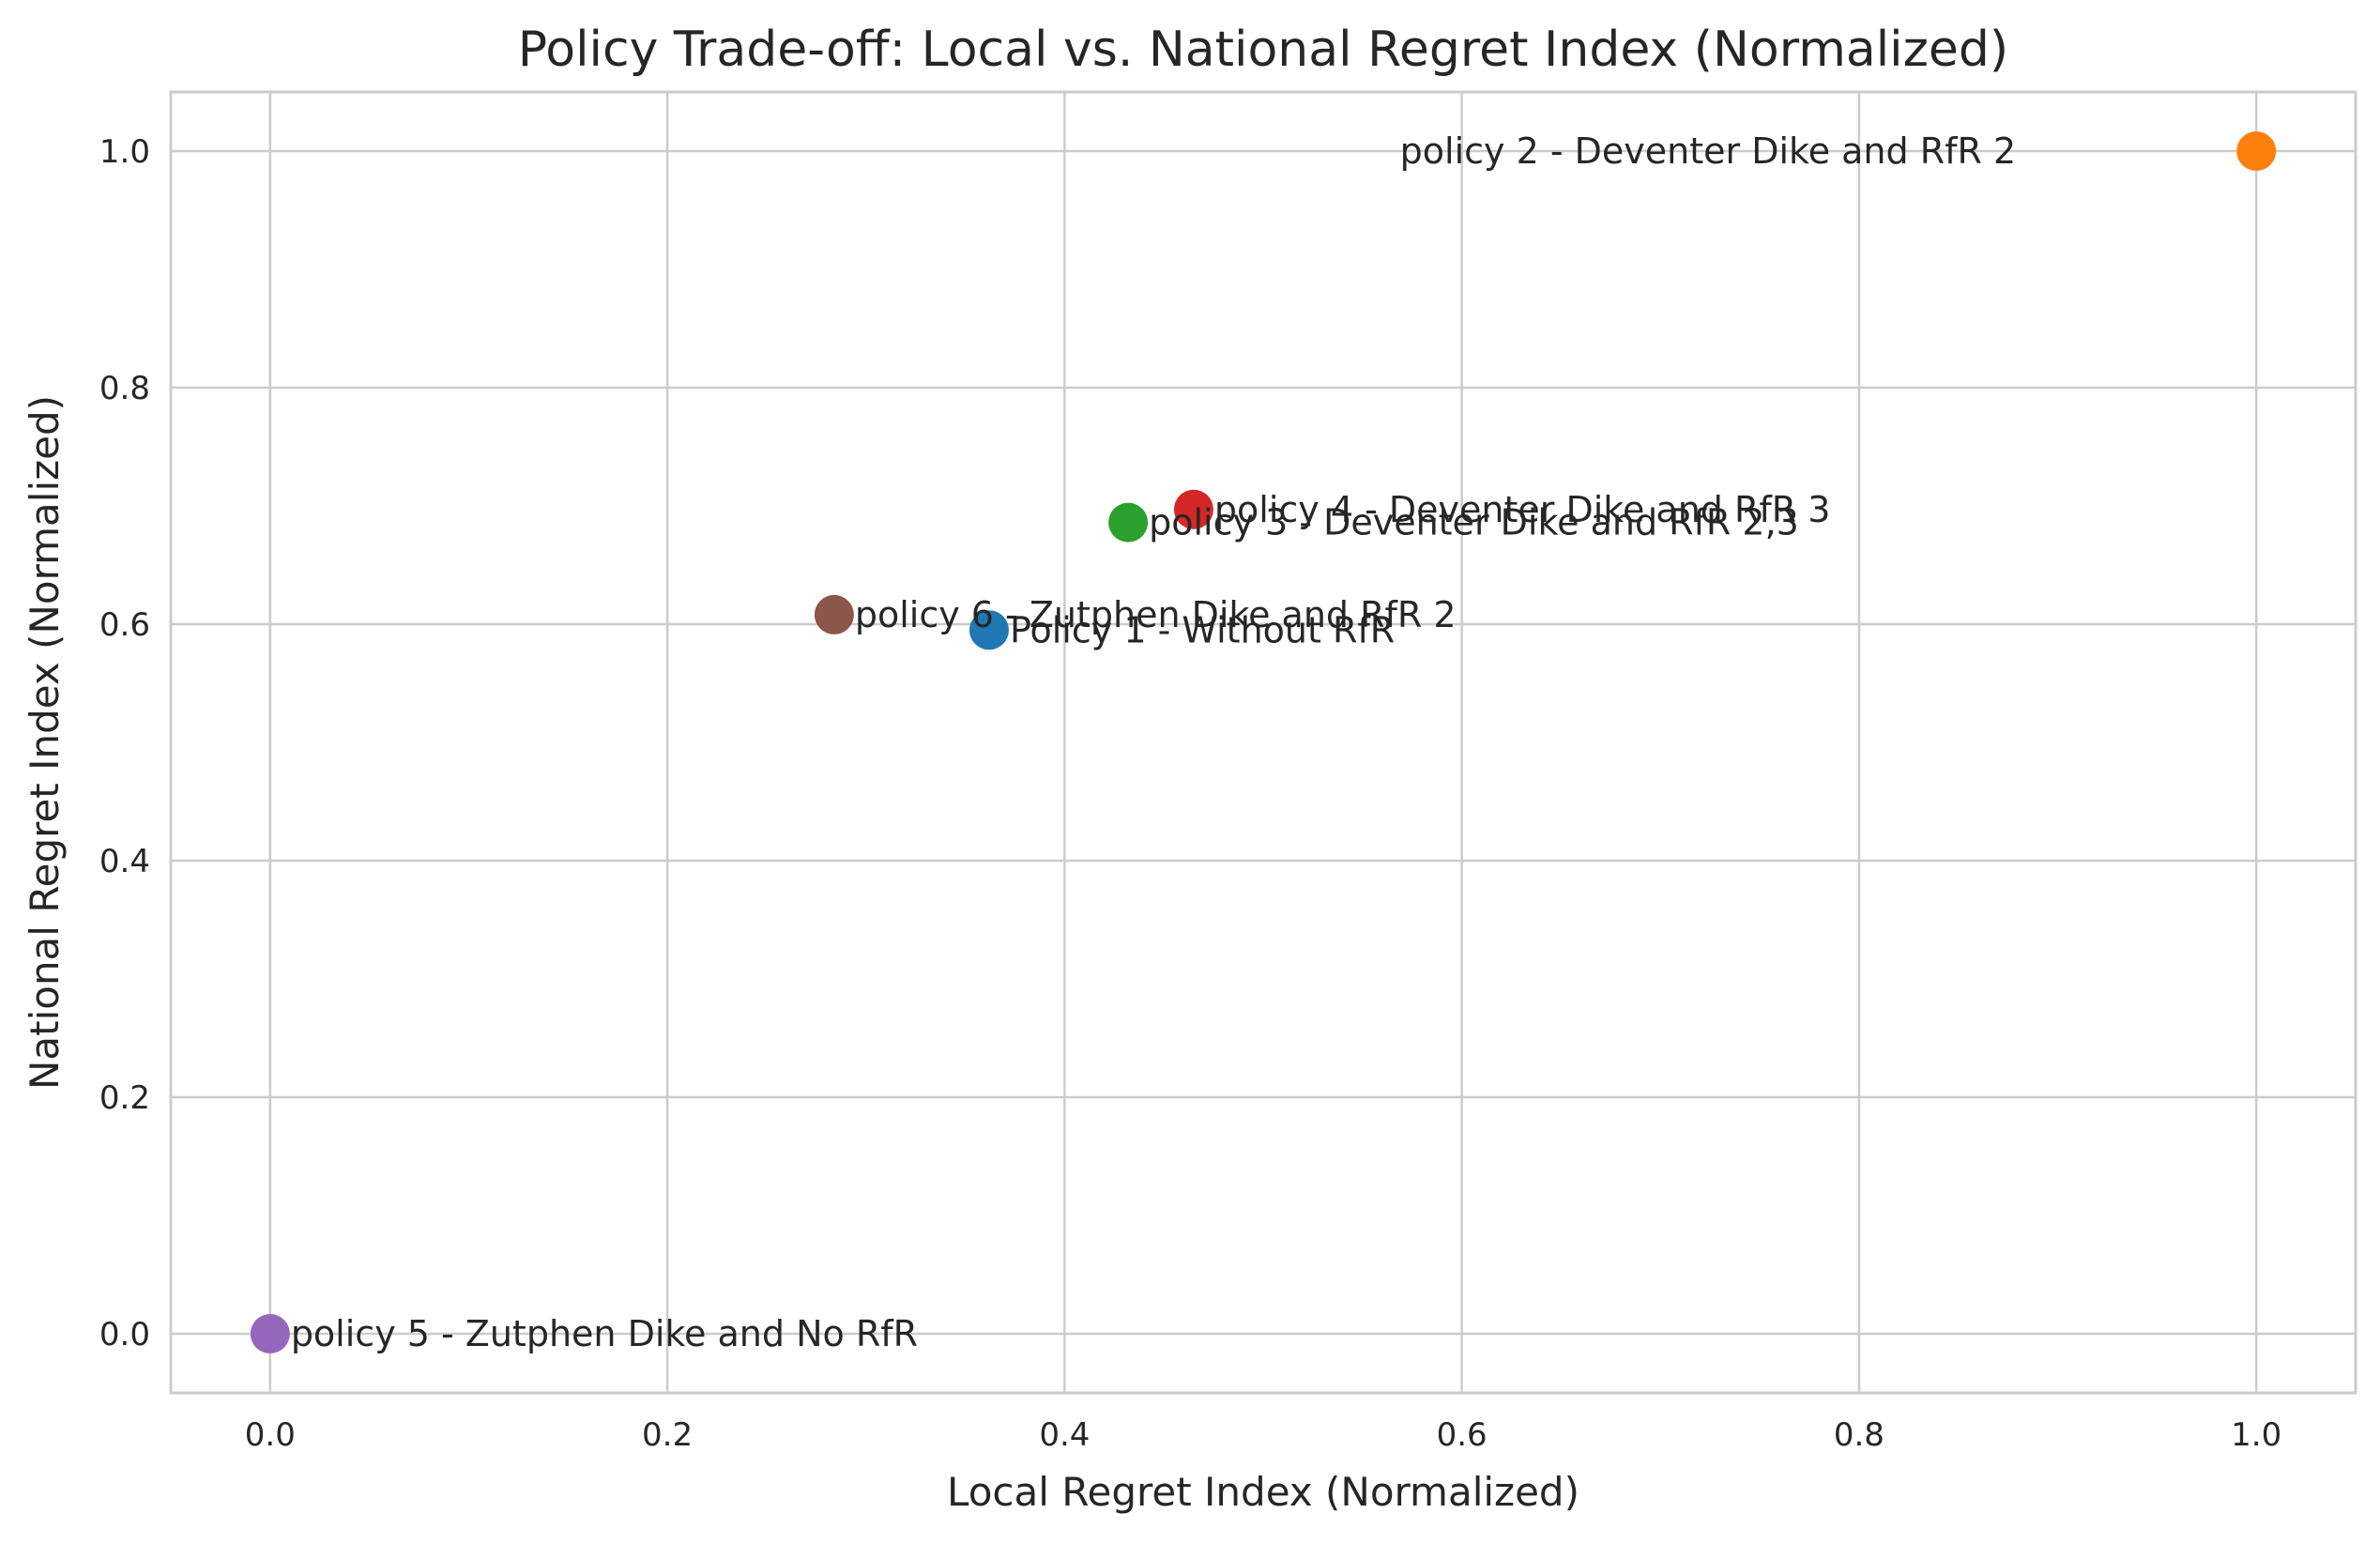 The height and width of the screenshot is (1544, 2380). I want to click on point-label: policy 6 - Zutphen Dike and RfR 2, so click(1156, 614).